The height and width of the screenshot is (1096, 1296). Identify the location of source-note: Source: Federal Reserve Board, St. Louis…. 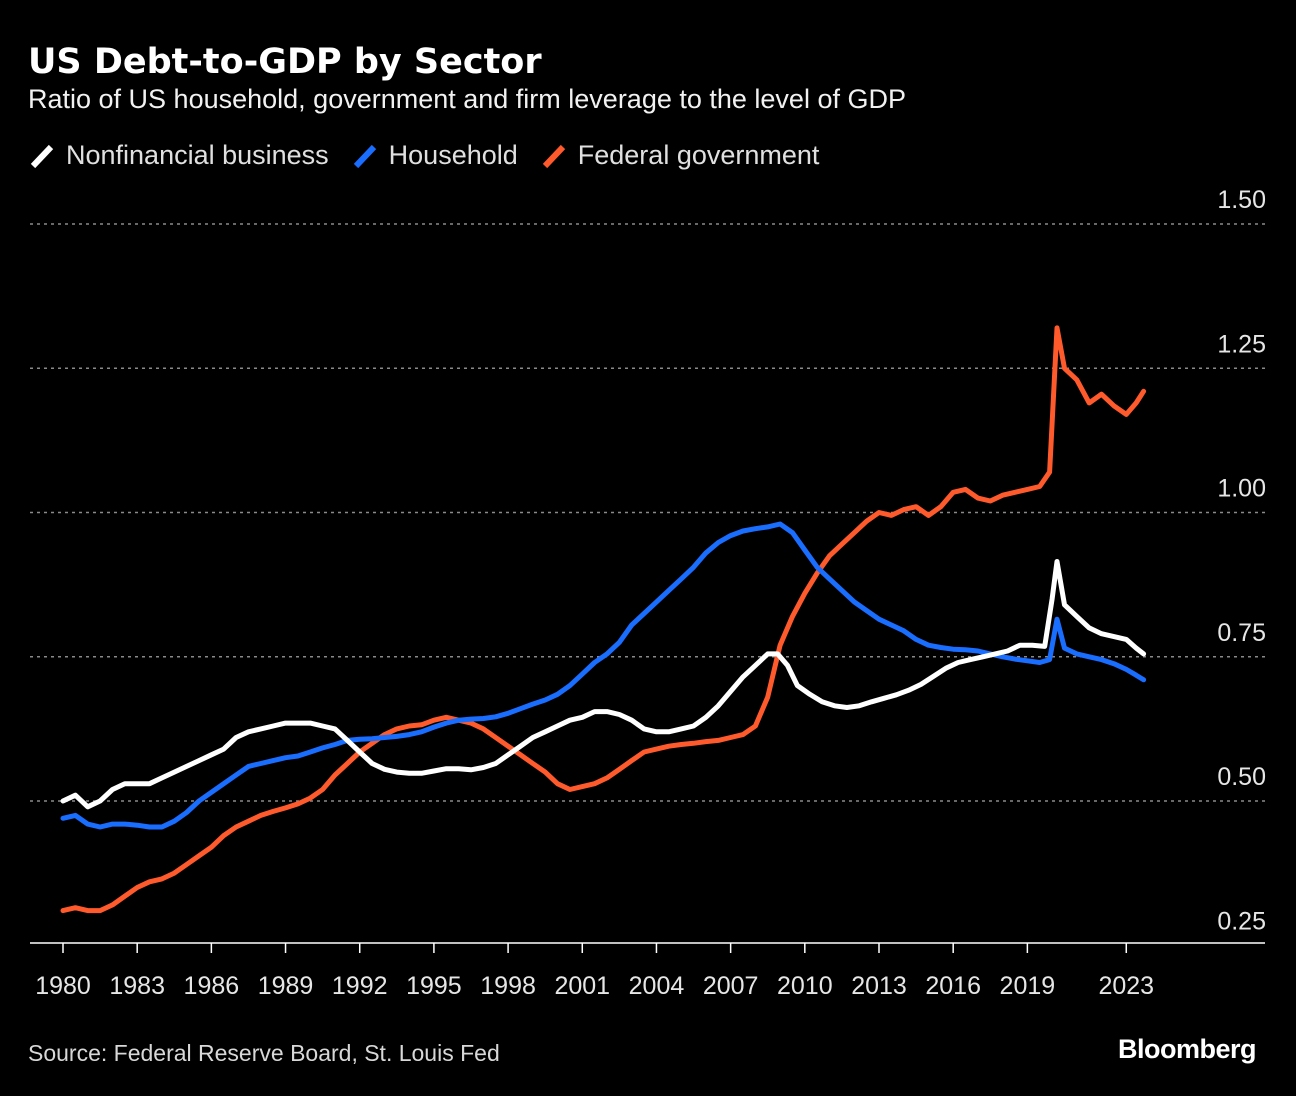
(264, 1053).